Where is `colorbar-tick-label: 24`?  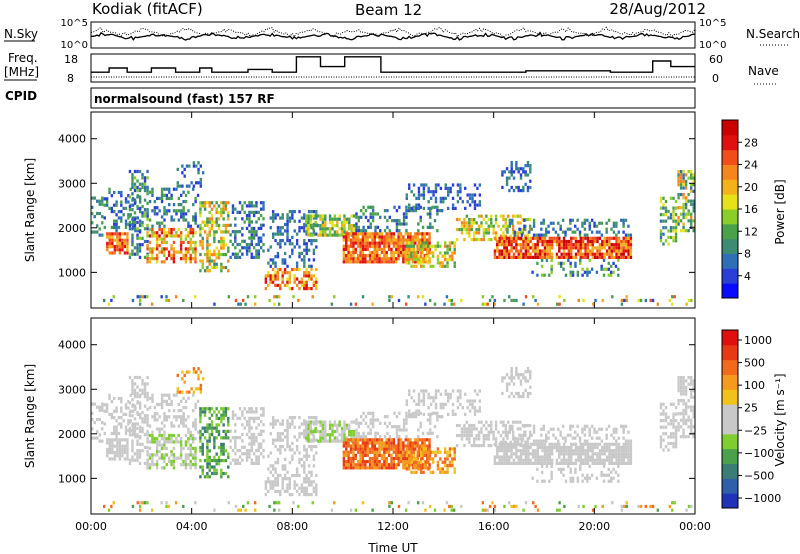 colorbar-tick-label: 24 is located at coordinates (751, 165).